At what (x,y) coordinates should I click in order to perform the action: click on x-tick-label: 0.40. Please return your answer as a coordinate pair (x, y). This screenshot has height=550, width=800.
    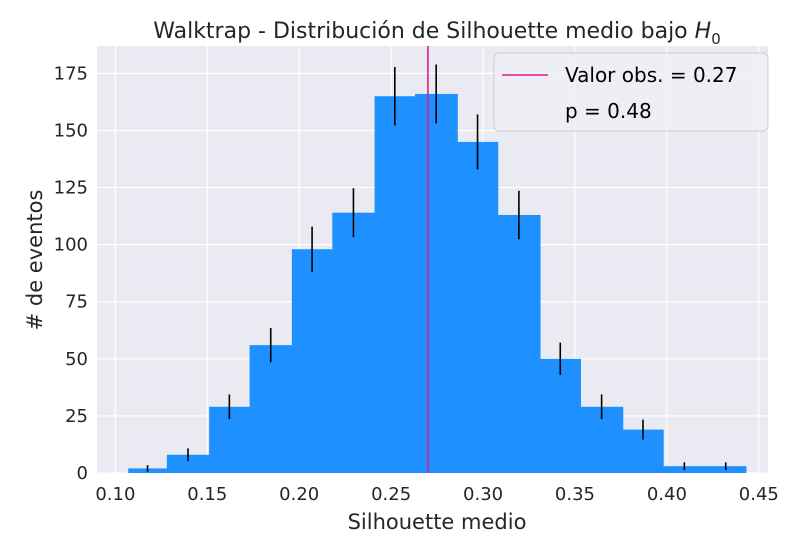
    Looking at the image, I should click on (667, 494).